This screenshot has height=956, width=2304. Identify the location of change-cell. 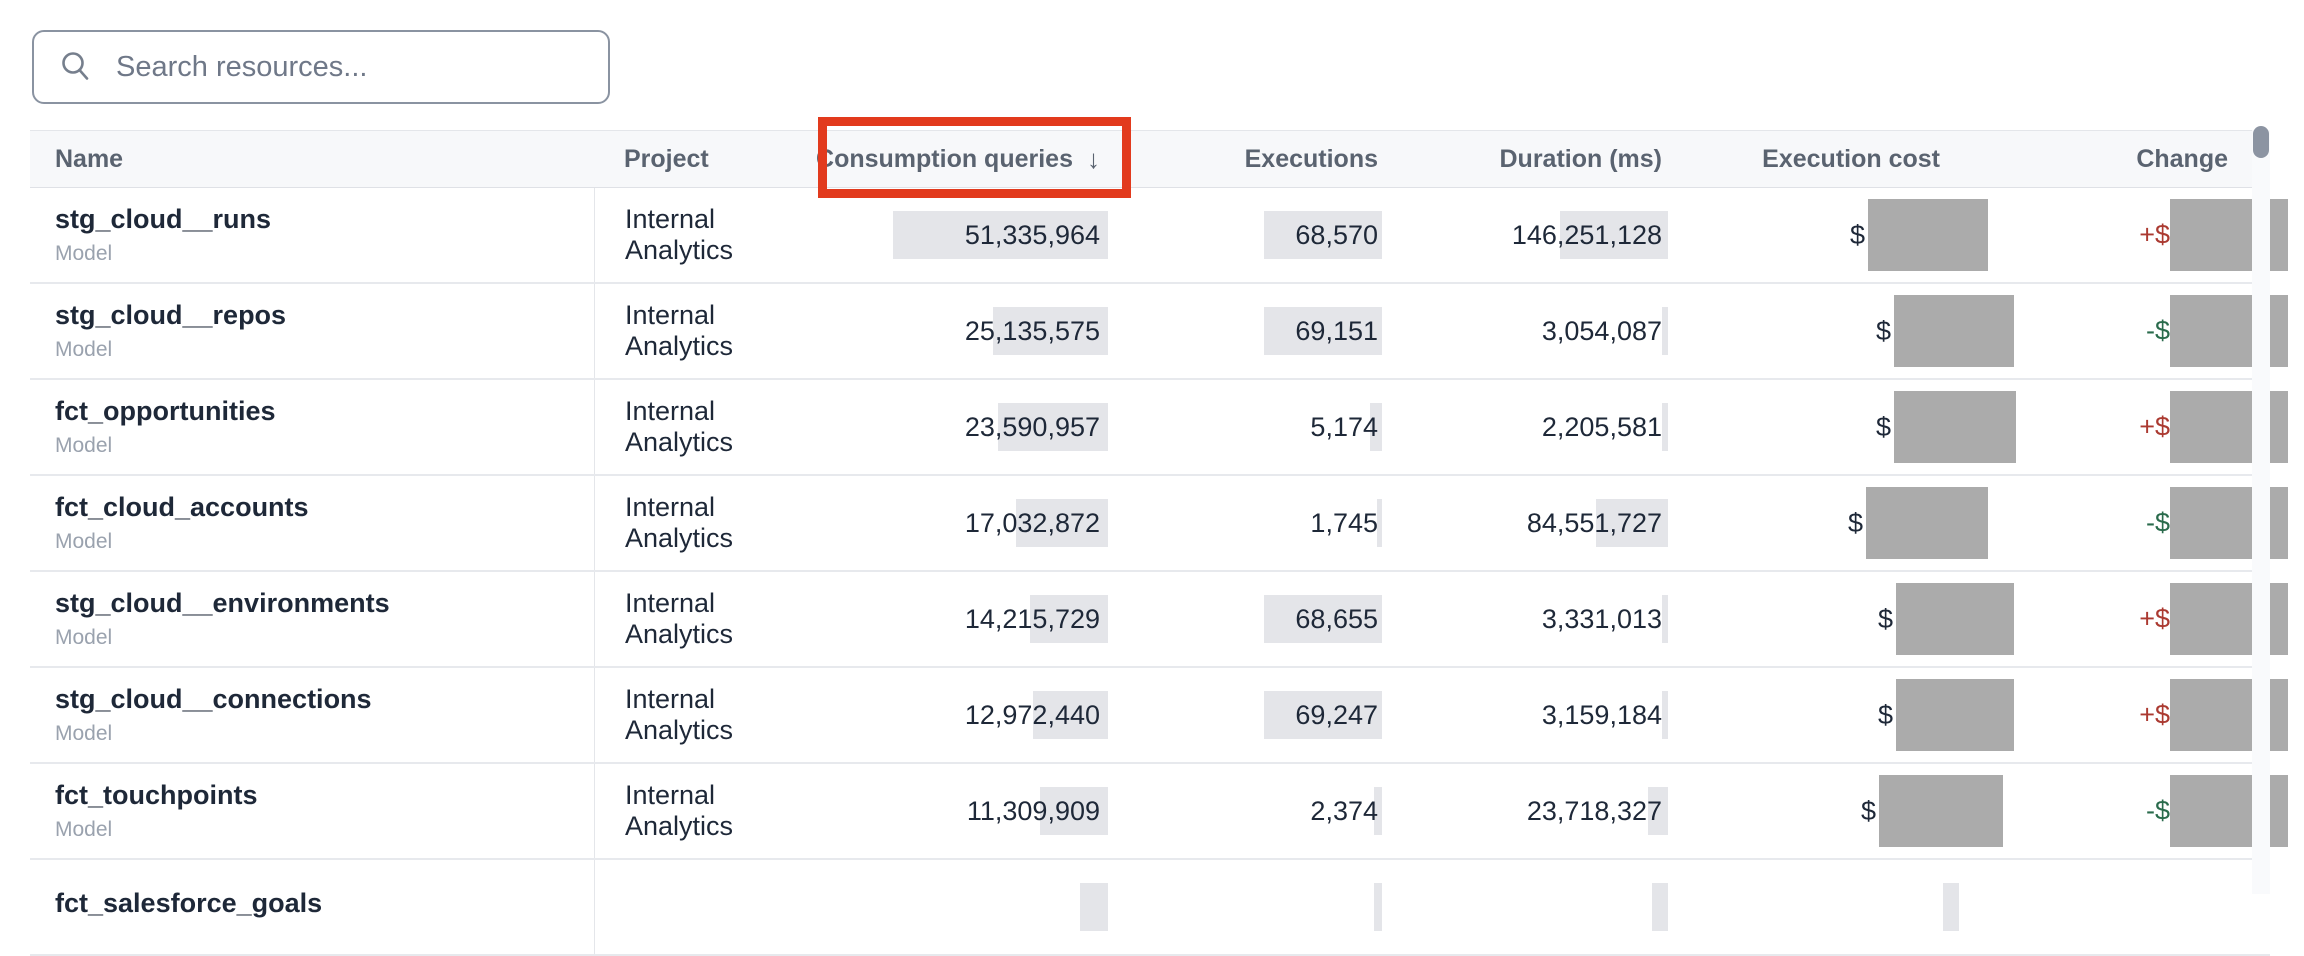
(2145, 907).